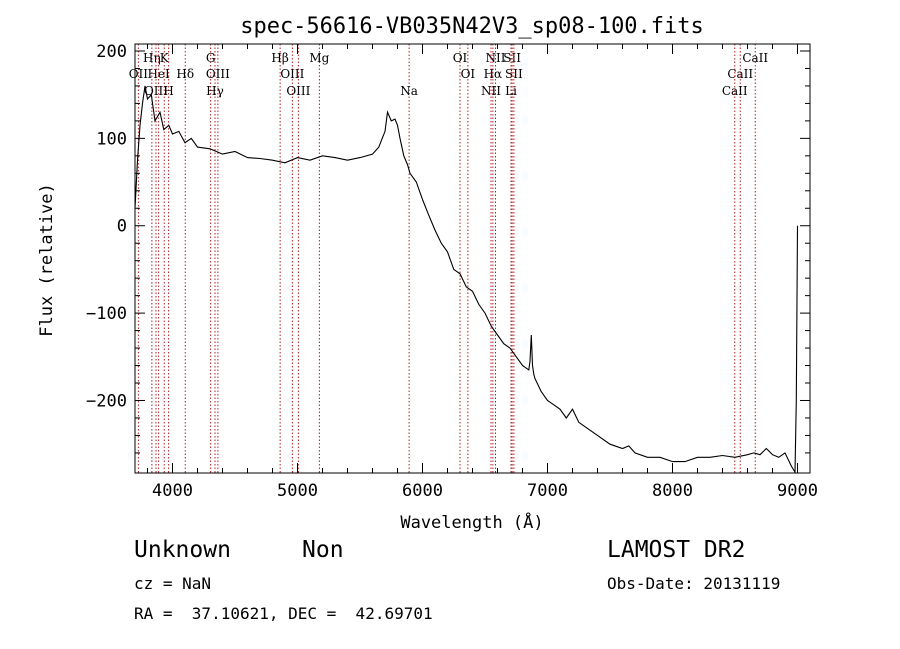 Image resolution: width=900 pixels, height=649 pixels. What do you see at coordinates (47, 260) in the screenshot?
I see `y-axis-label: Flux (relative)` at bounding box center [47, 260].